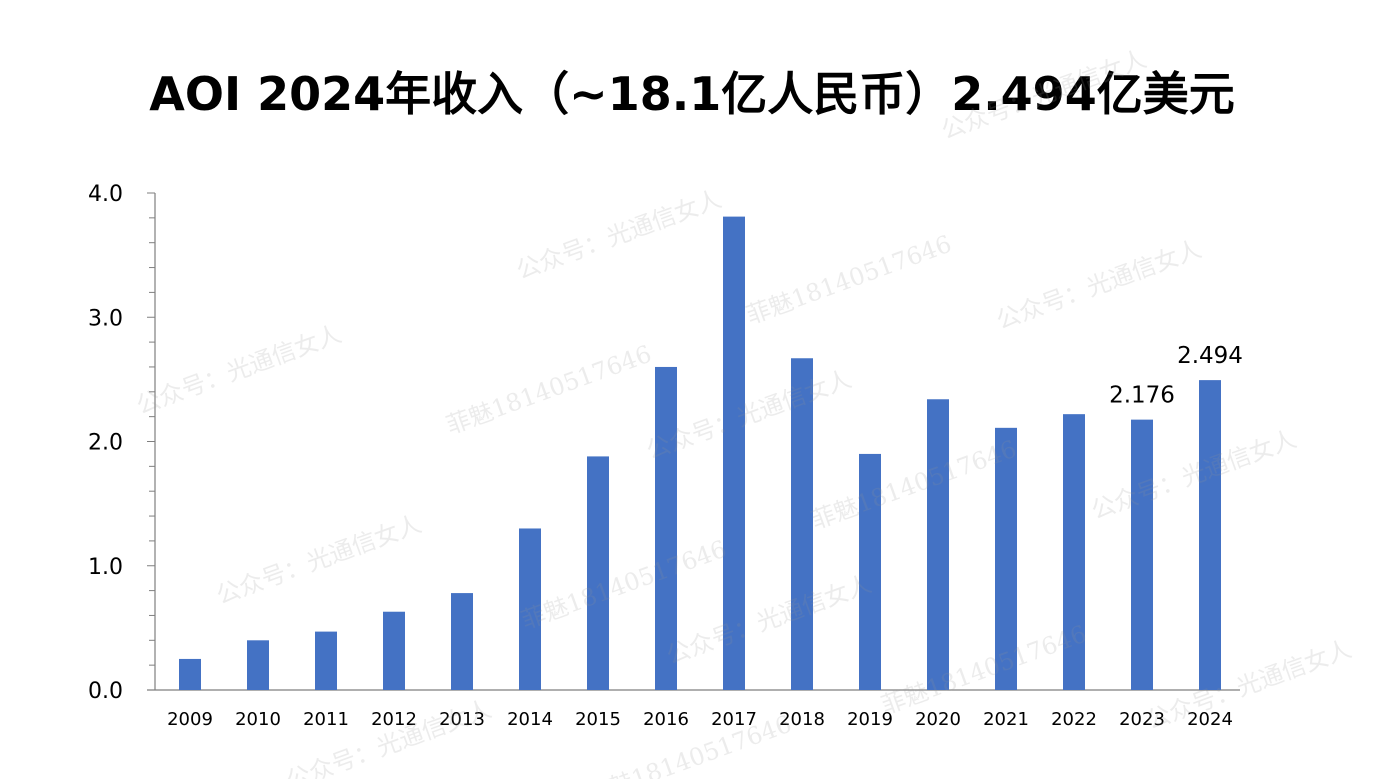 The width and height of the screenshot is (1384, 779). I want to click on x-tick-label: 2009, so click(190, 719).